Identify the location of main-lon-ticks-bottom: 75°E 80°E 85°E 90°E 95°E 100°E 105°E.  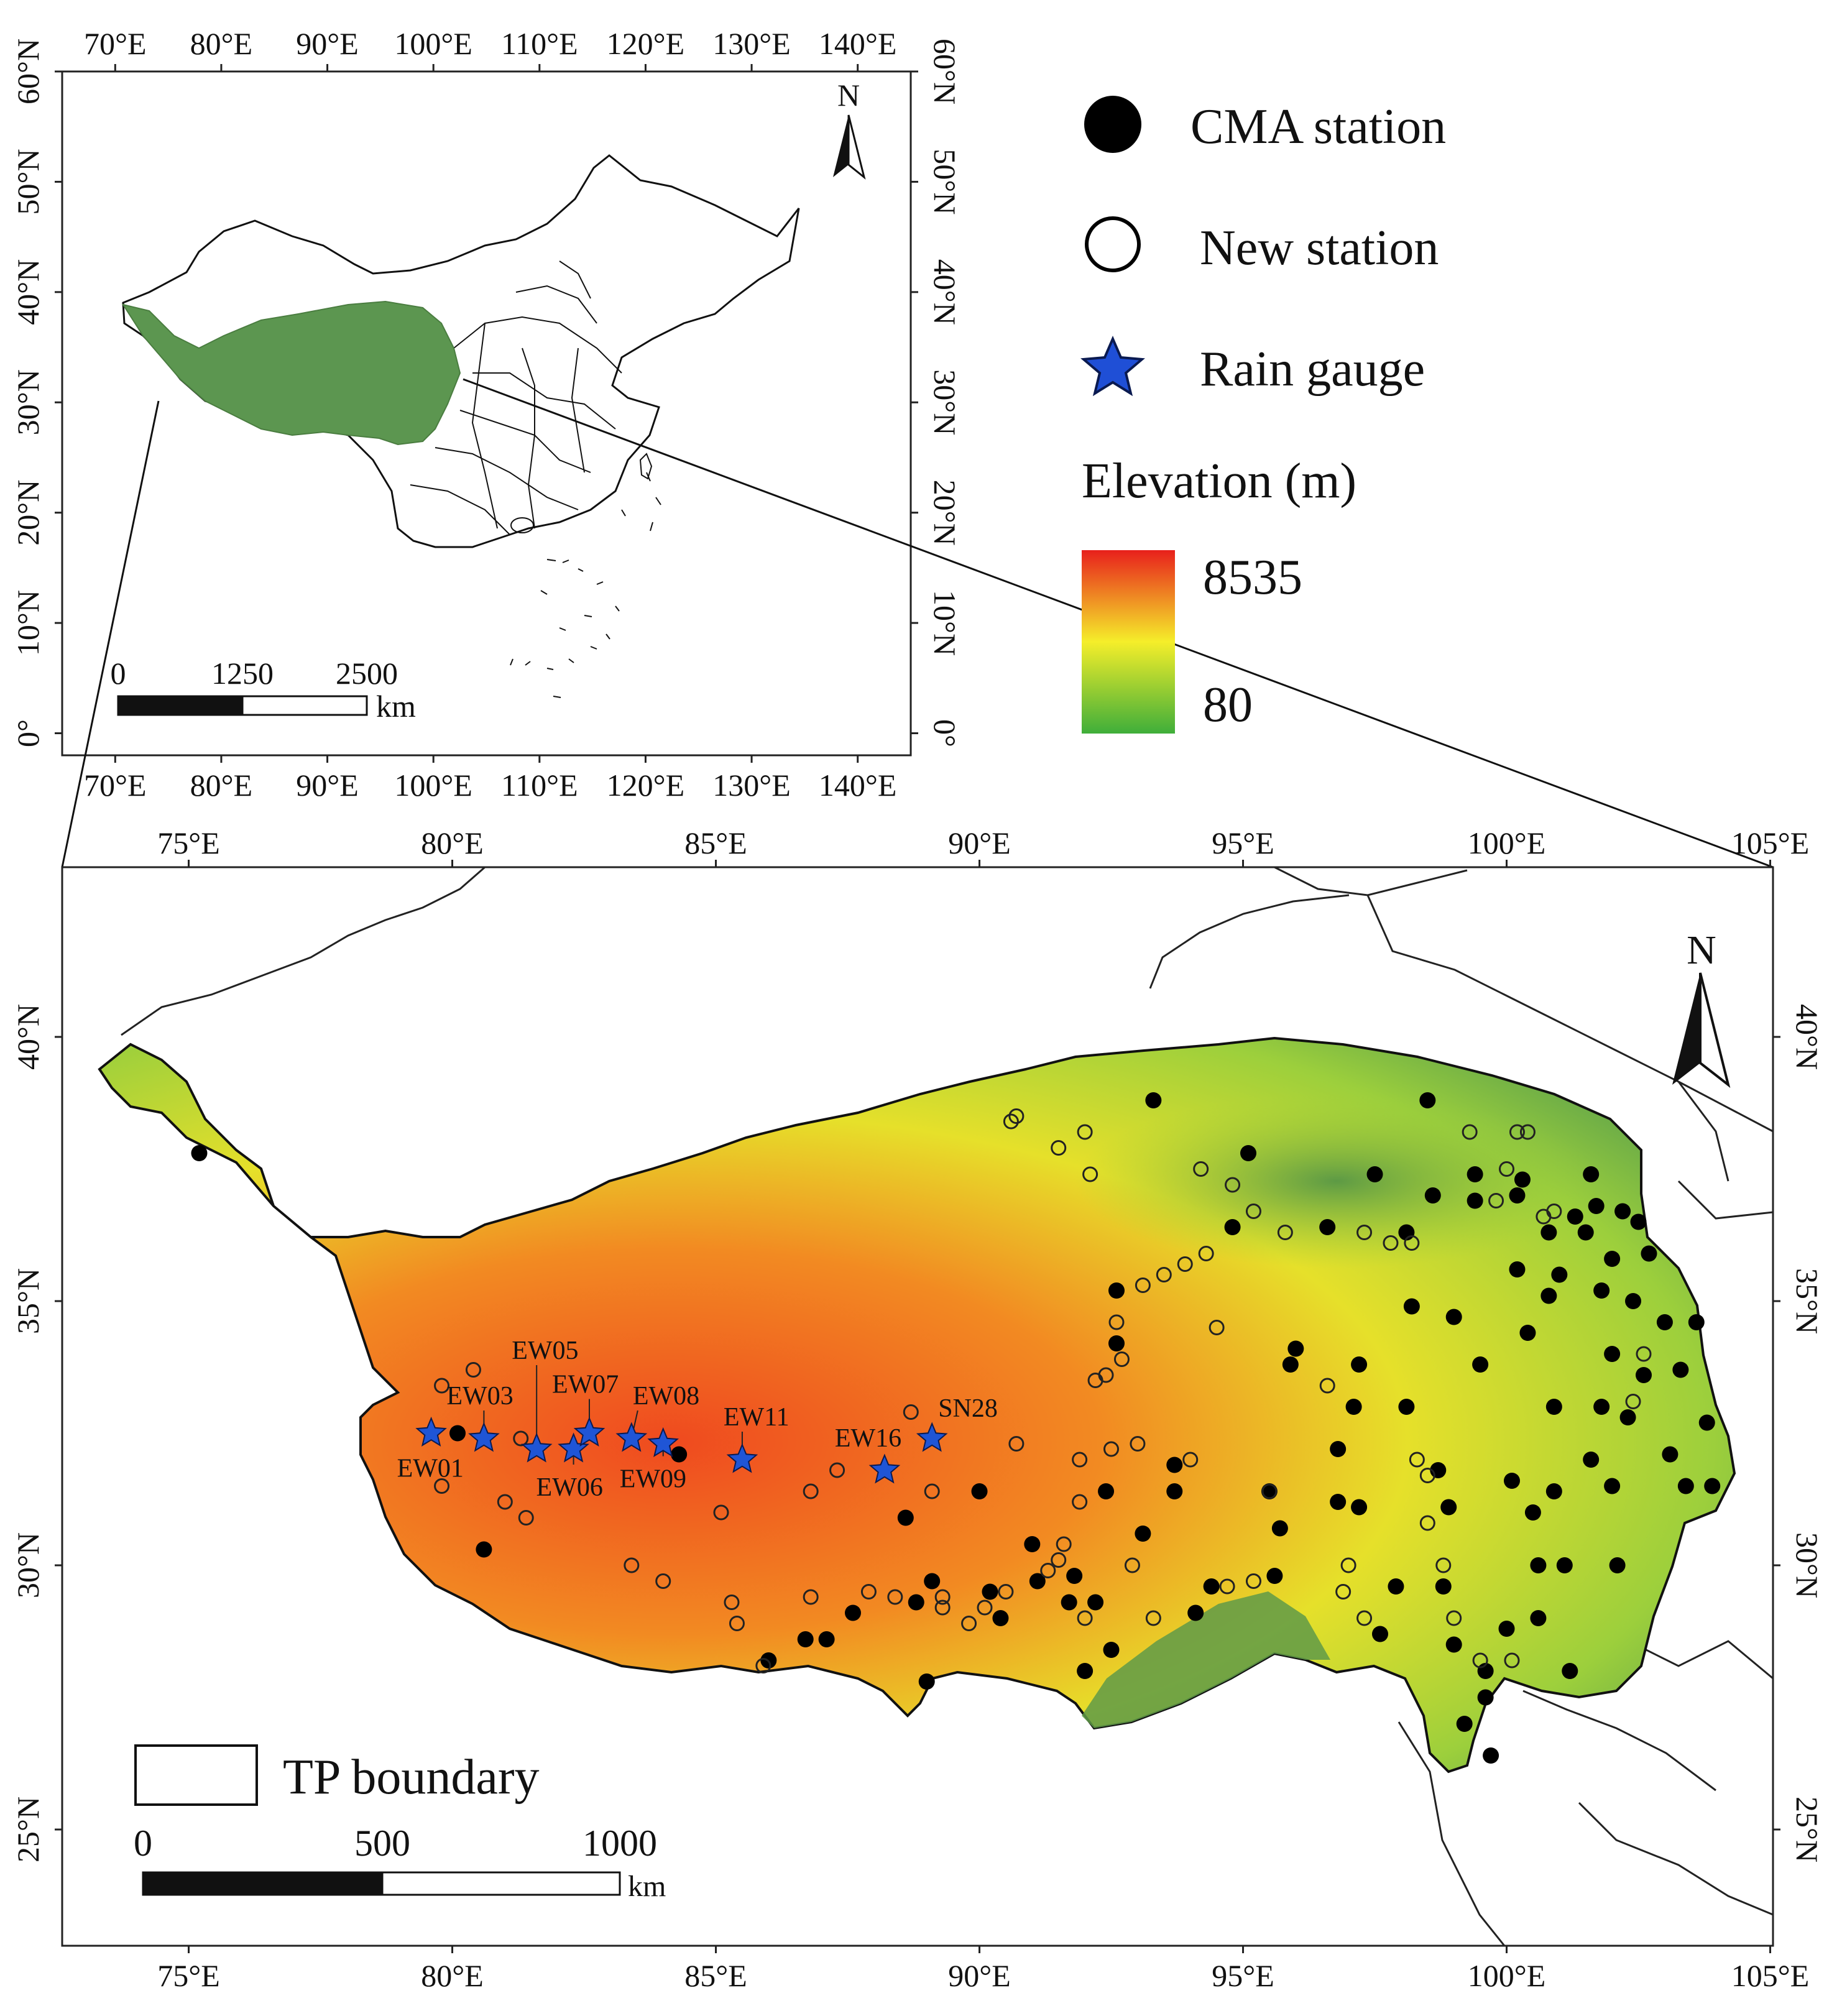
(983, 1969).